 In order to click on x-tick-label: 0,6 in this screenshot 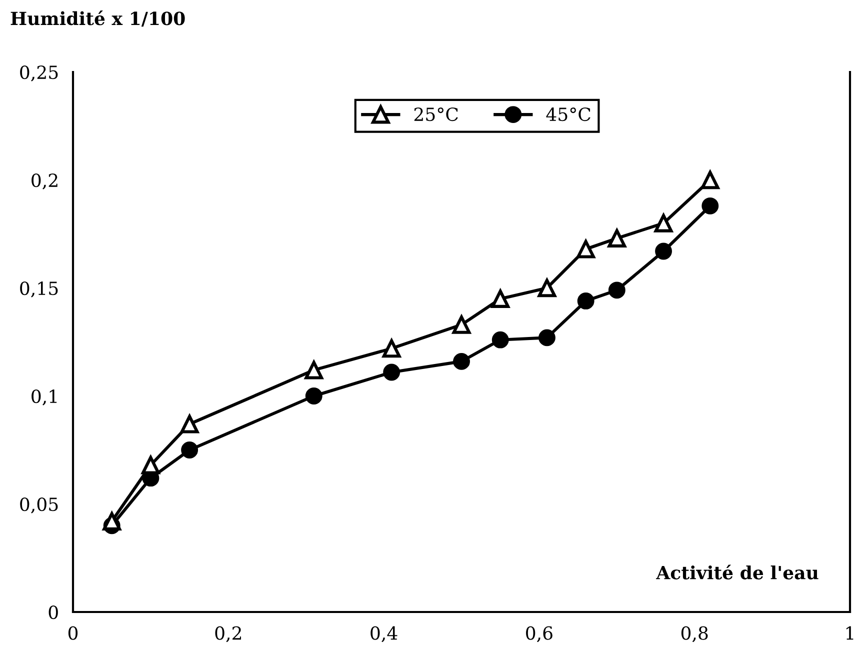, I will do `click(539, 634)`.